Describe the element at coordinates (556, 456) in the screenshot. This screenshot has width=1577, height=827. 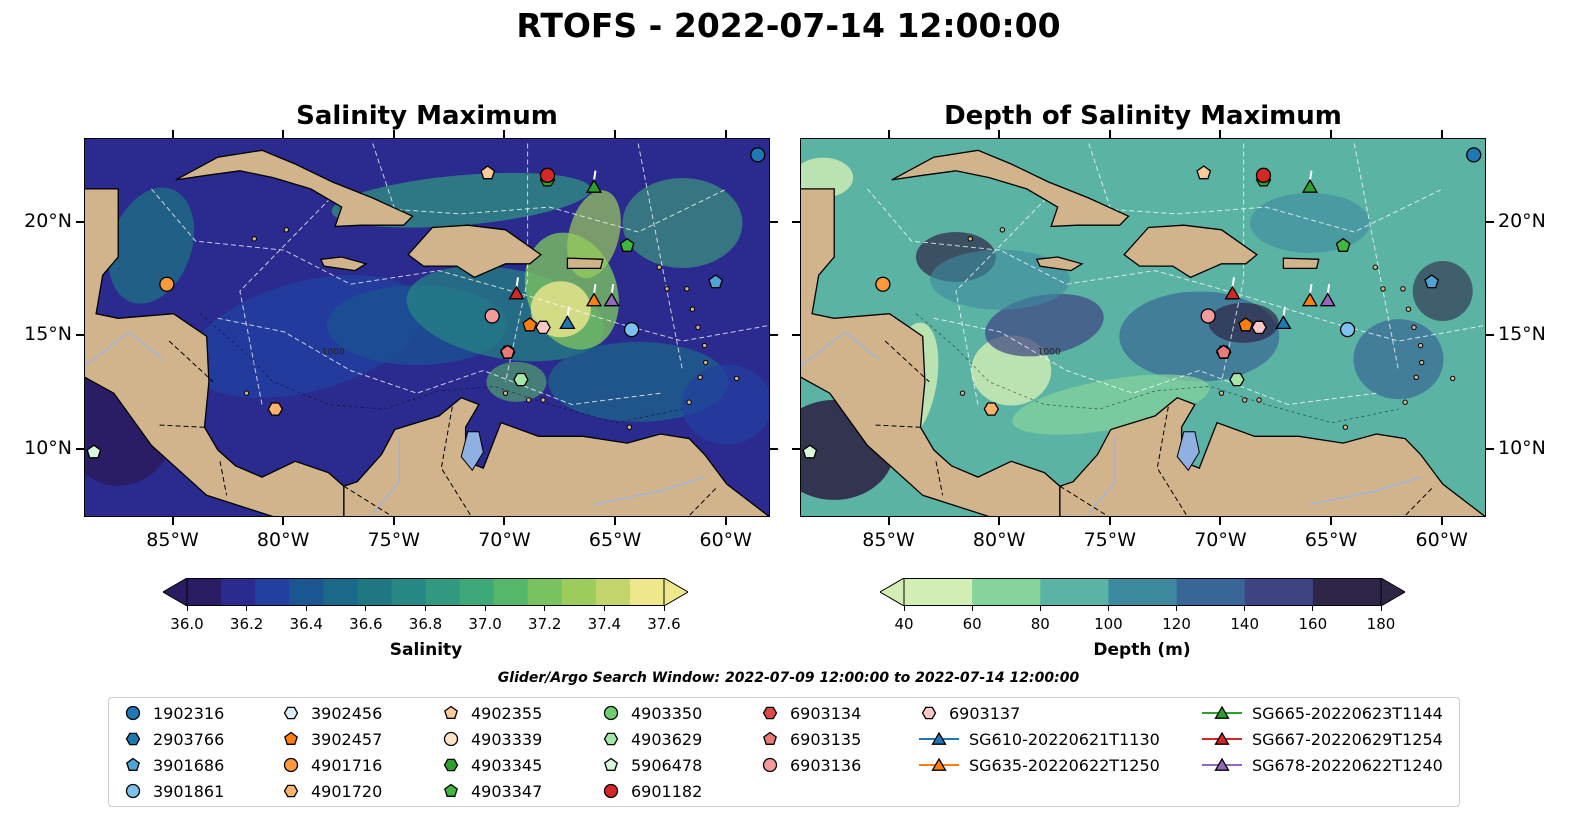
I see `salinity-map-south-america-landmass` at that location.